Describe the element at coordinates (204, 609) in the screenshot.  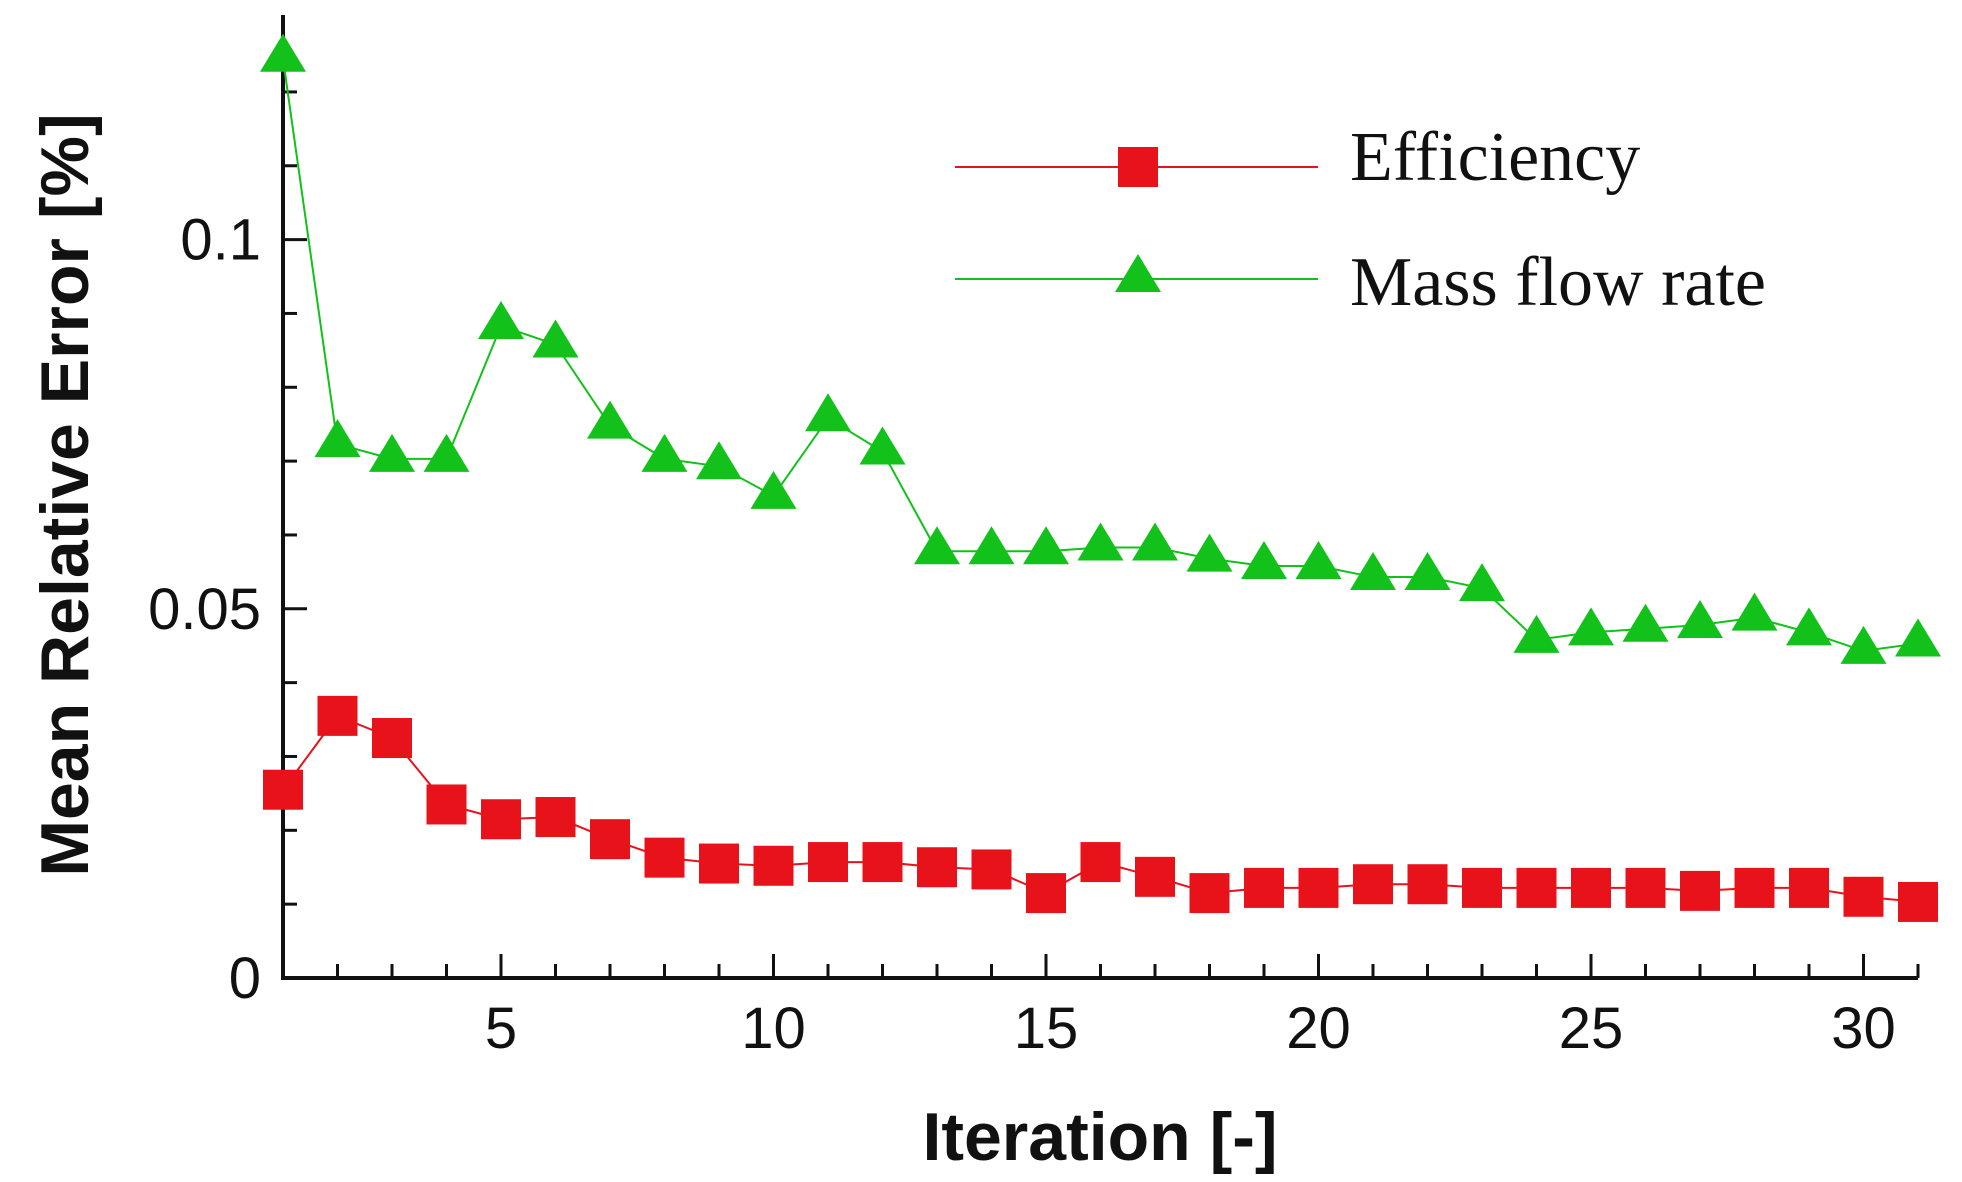
I see `y-tick-label: 0.05` at that location.